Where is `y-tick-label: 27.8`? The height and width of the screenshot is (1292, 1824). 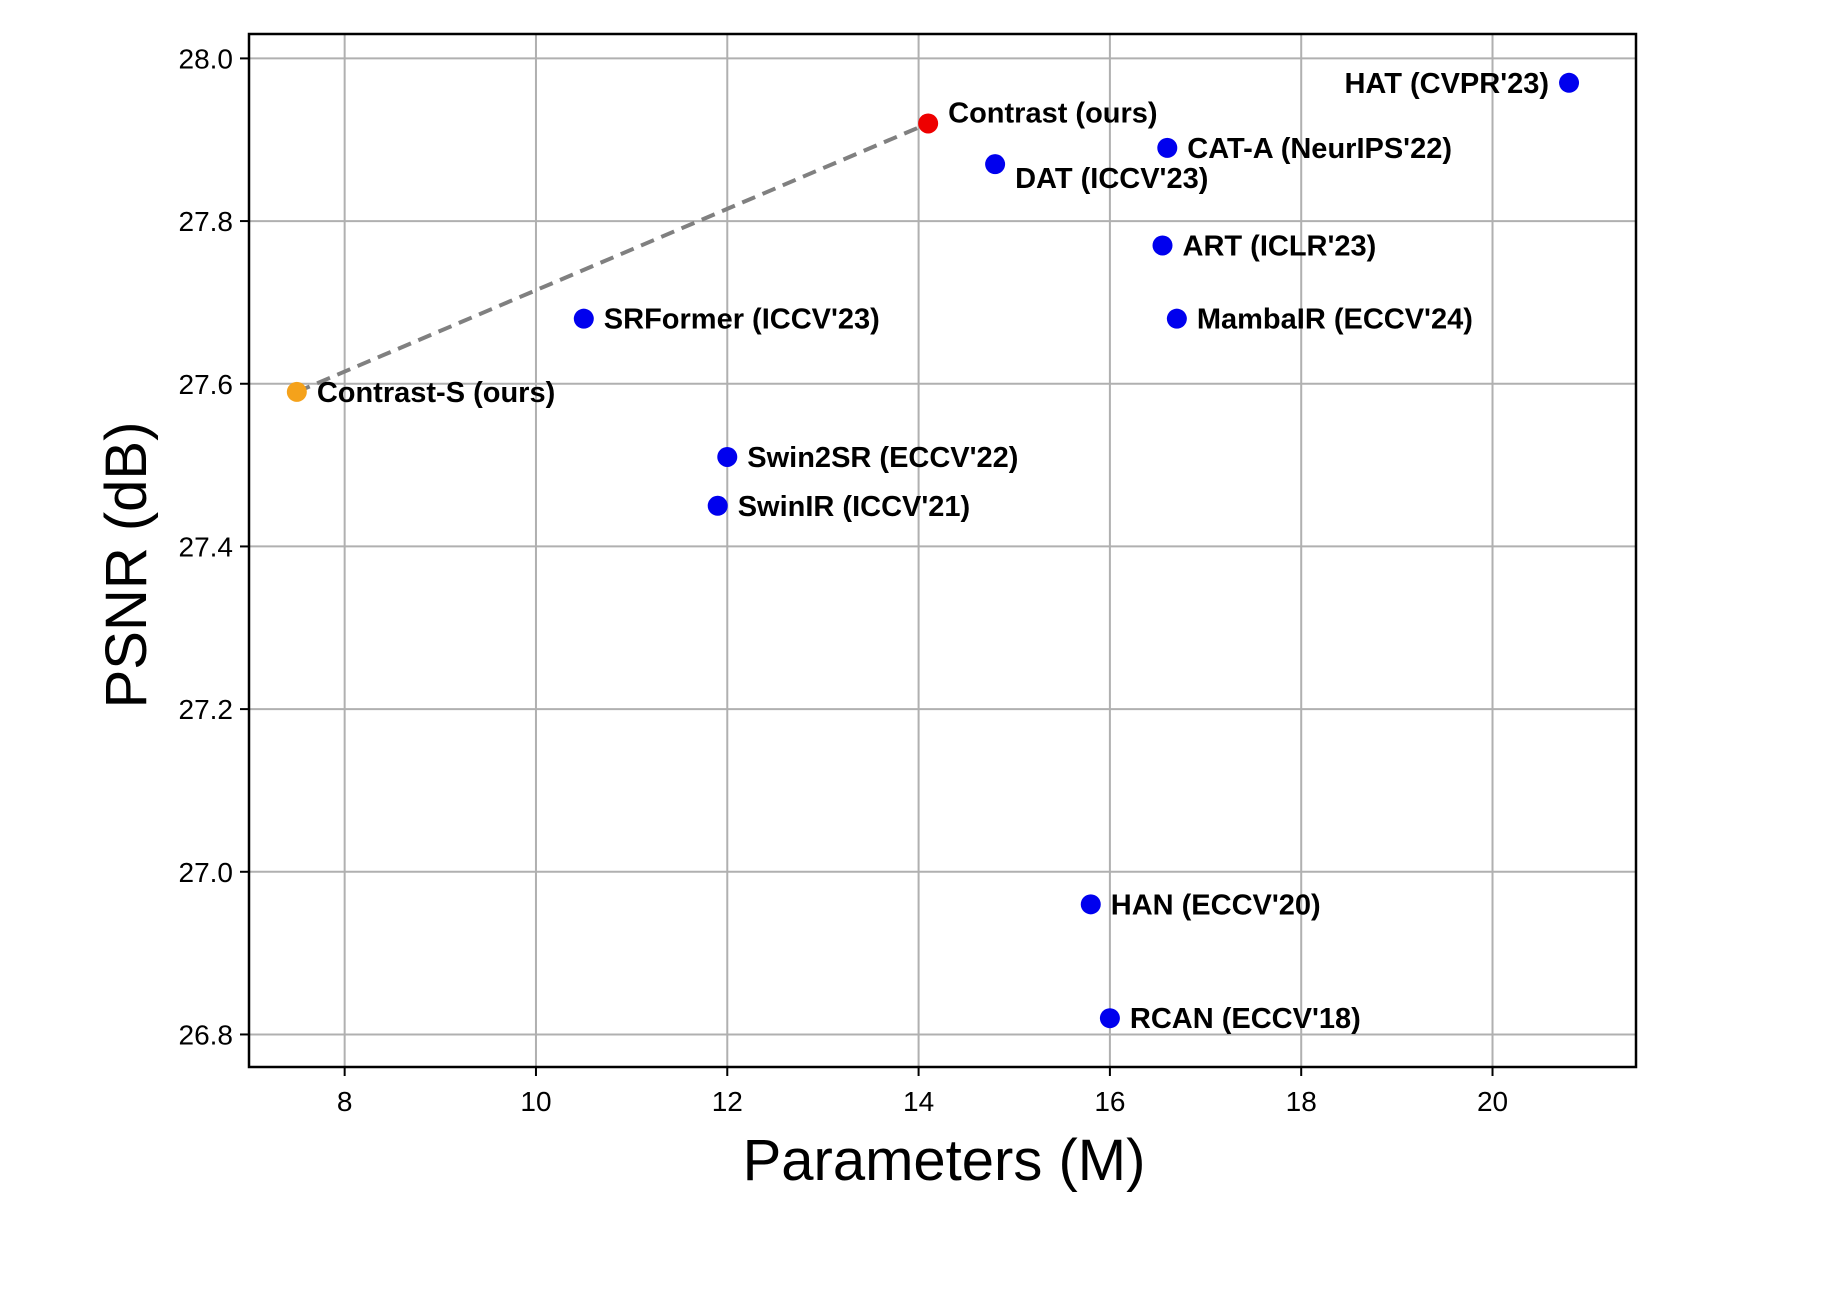 y-tick-label: 27.8 is located at coordinates (206, 221).